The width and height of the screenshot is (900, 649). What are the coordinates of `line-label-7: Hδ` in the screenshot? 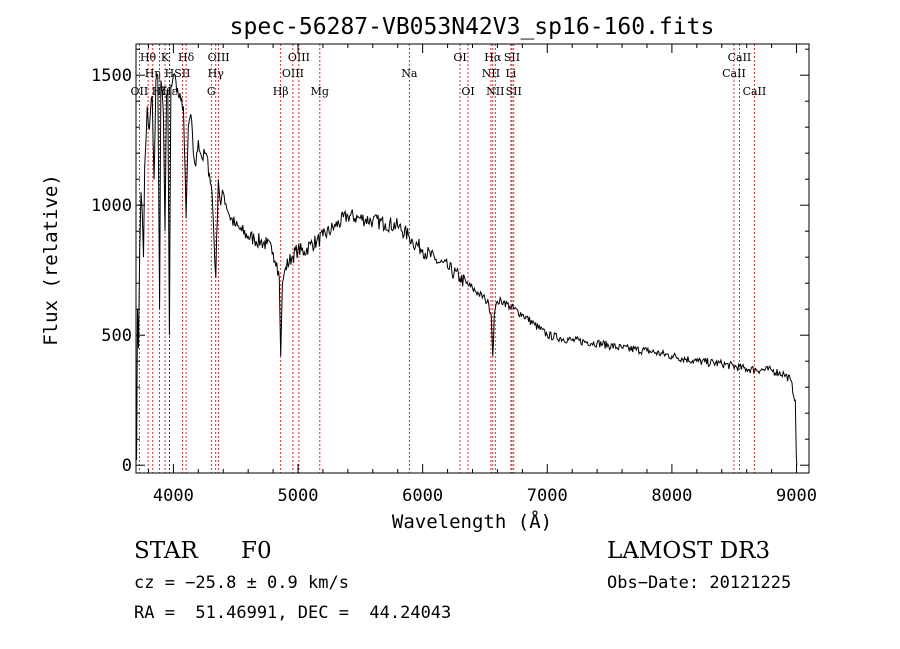 It's located at (186, 57).